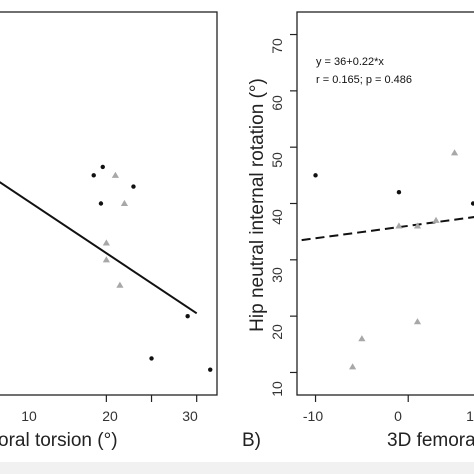 This screenshot has height=474, width=474. Describe the element at coordinates (470, 416) in the screenshot. I see `tick-label-b-x-cut: 1` at that location.